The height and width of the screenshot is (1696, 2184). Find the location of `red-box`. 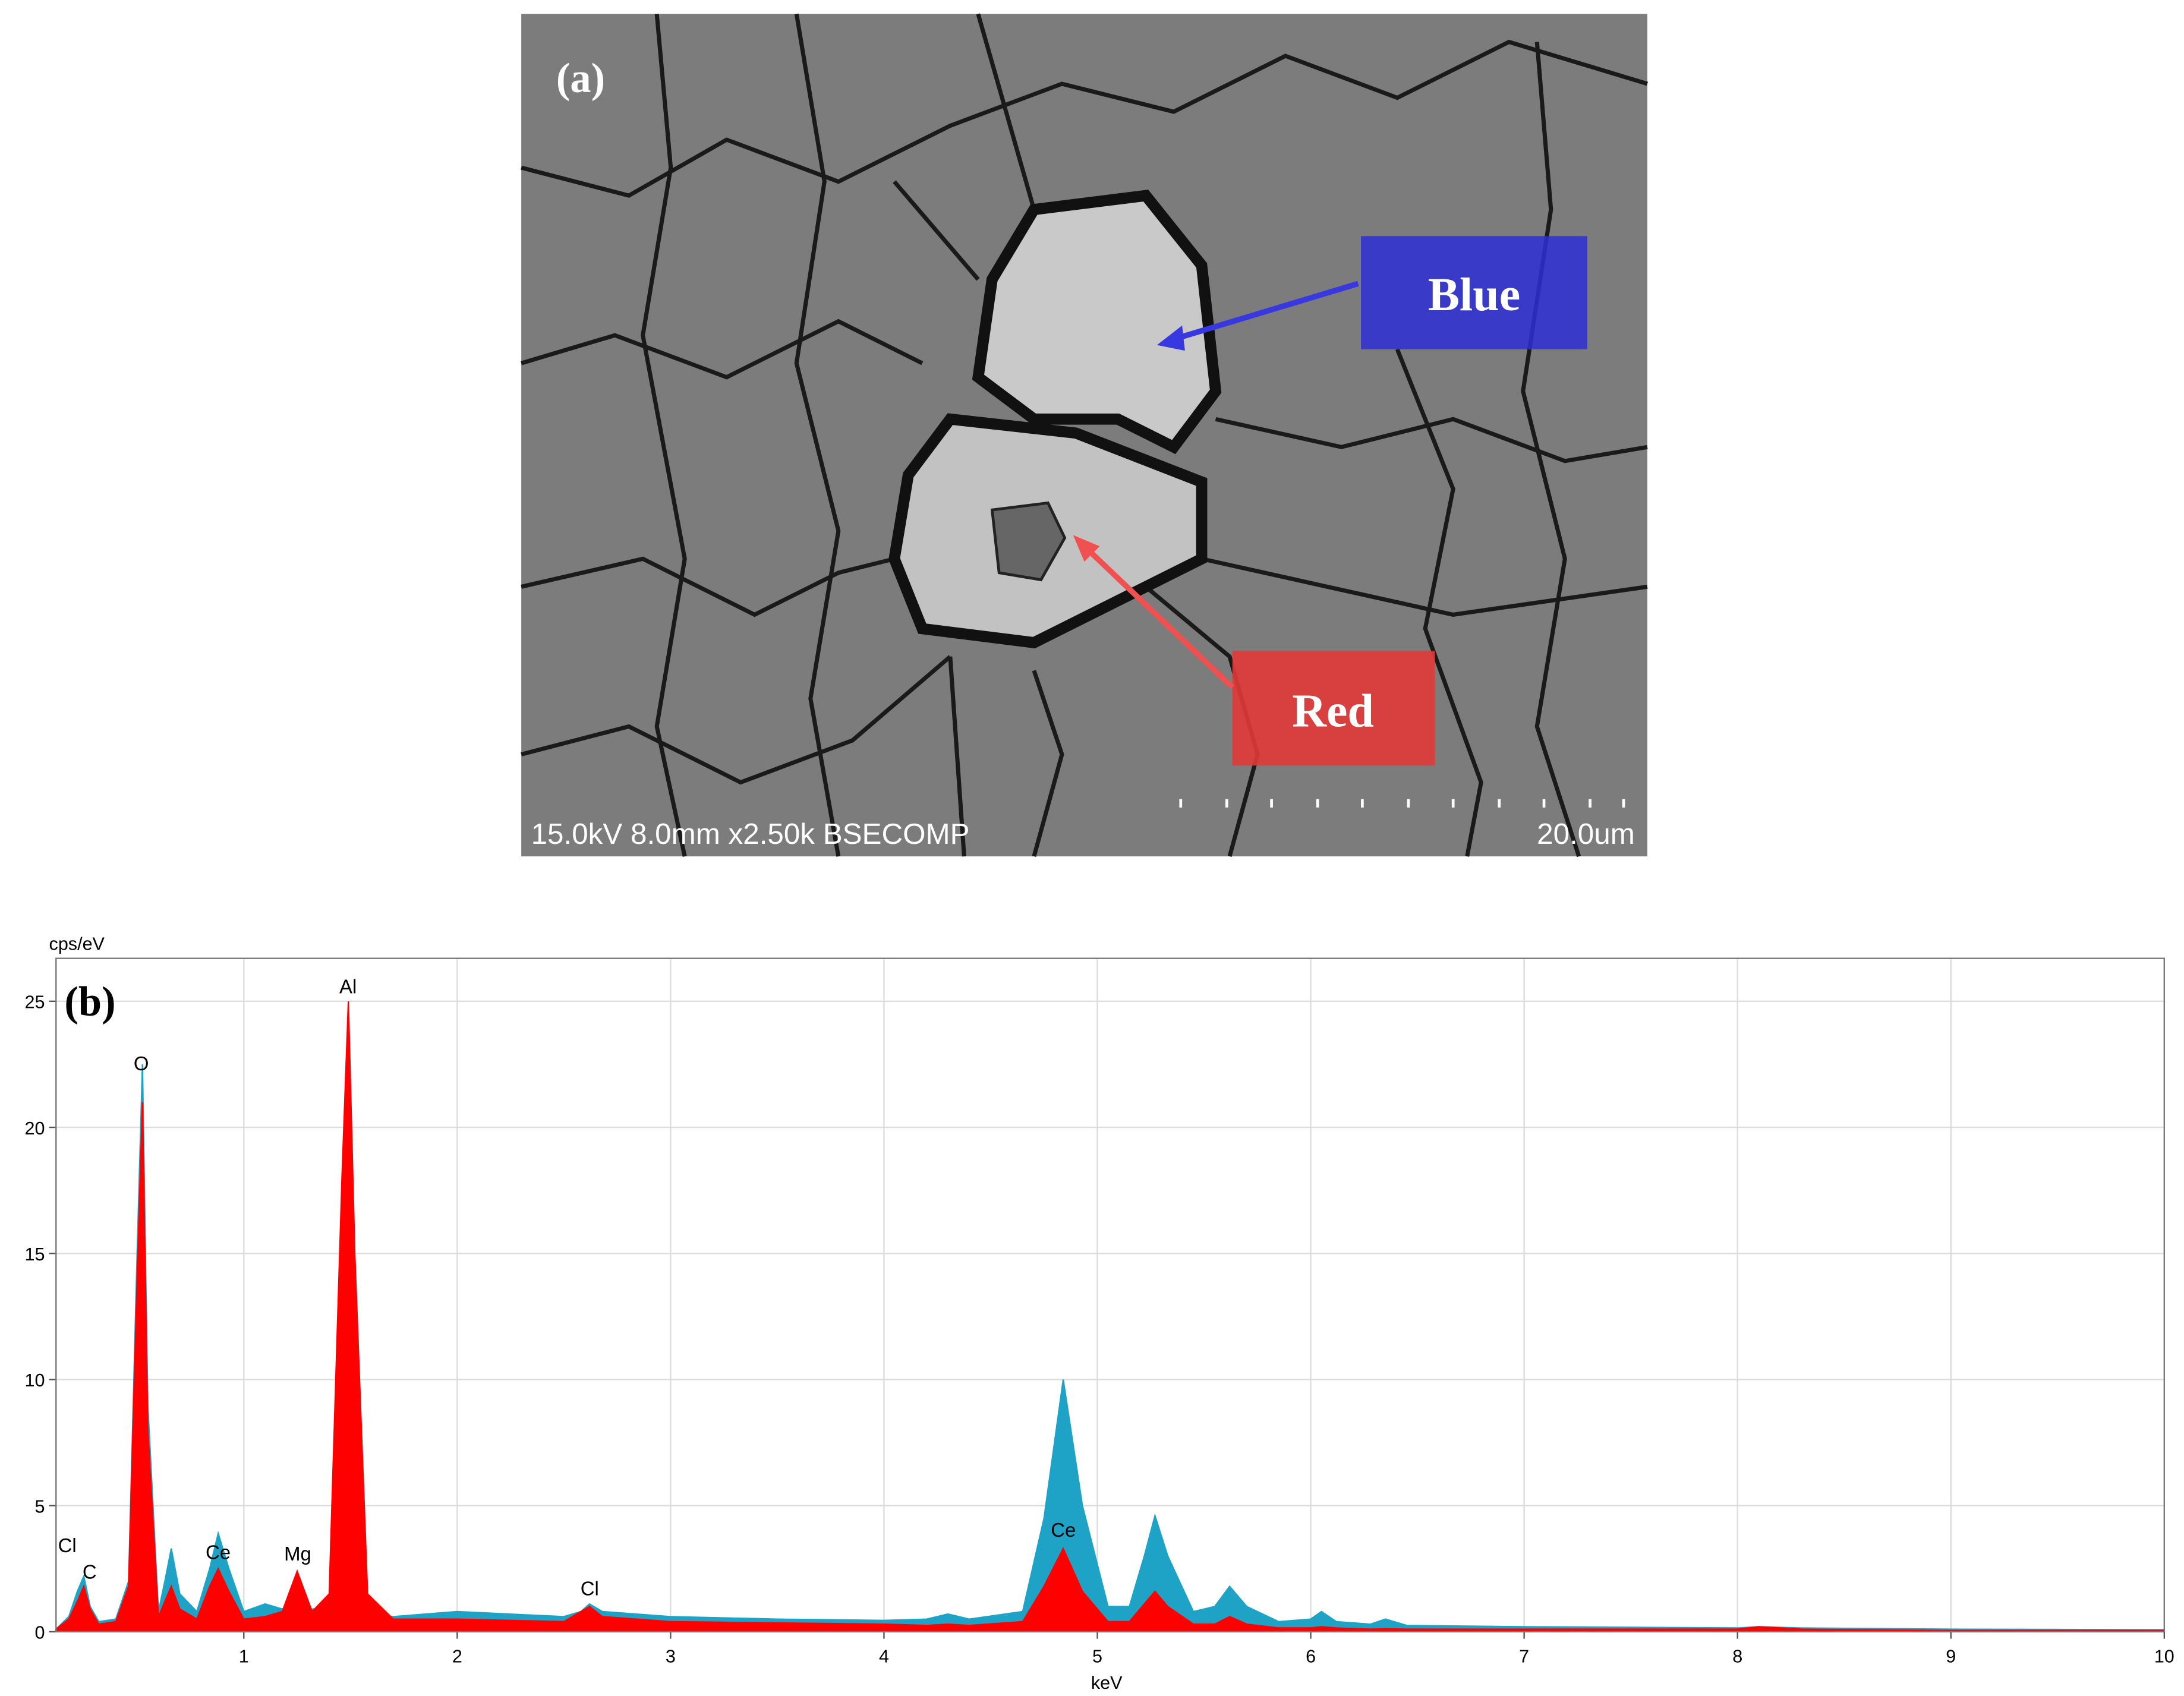

red-box is located at coordinates (1333, 708).